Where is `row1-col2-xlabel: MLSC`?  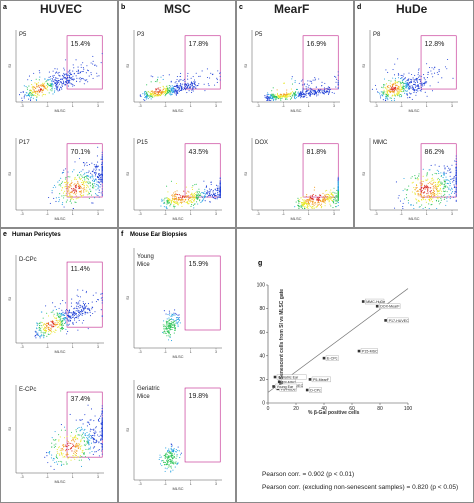 row1-col2-xlabel: MLSC is located at coordinates (295, 218).